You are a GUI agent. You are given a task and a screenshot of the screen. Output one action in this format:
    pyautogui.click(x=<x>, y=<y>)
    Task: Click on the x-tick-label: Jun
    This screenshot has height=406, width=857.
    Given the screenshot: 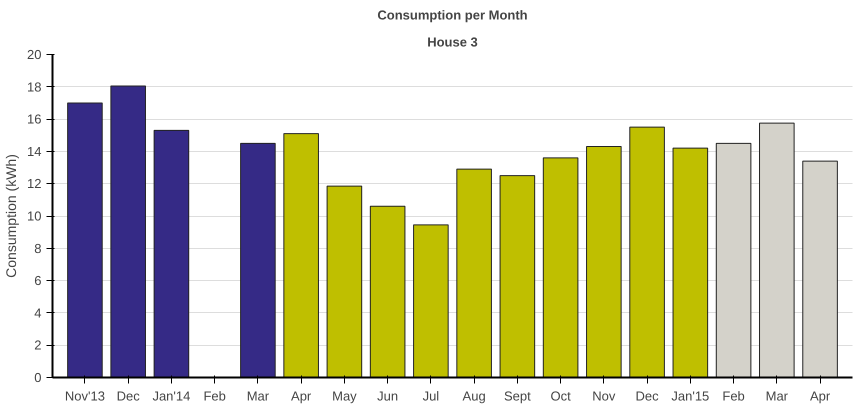 What is the action you would take?
    pyautogui.click(x=387, y=396)
    